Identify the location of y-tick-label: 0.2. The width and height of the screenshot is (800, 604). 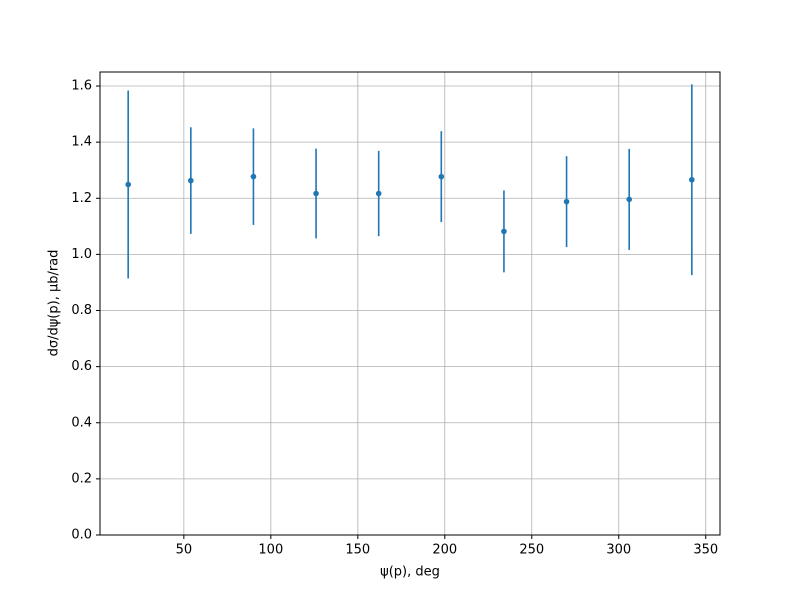
(81, 478).